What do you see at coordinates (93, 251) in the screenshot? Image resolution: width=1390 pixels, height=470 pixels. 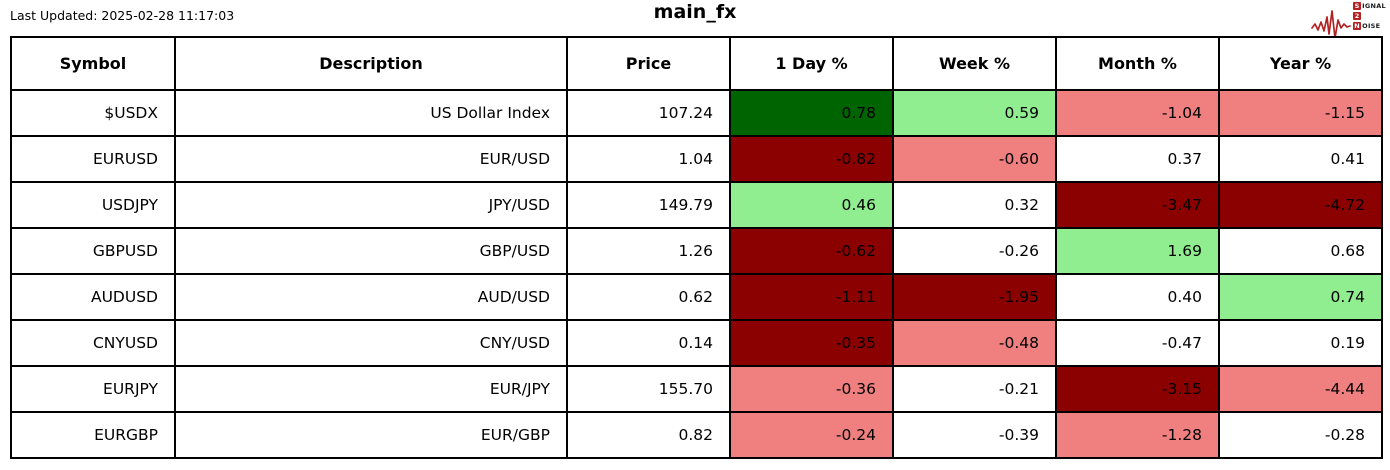 I see `symbol-cell: GBPUSD` at bounding box center [93, 251].